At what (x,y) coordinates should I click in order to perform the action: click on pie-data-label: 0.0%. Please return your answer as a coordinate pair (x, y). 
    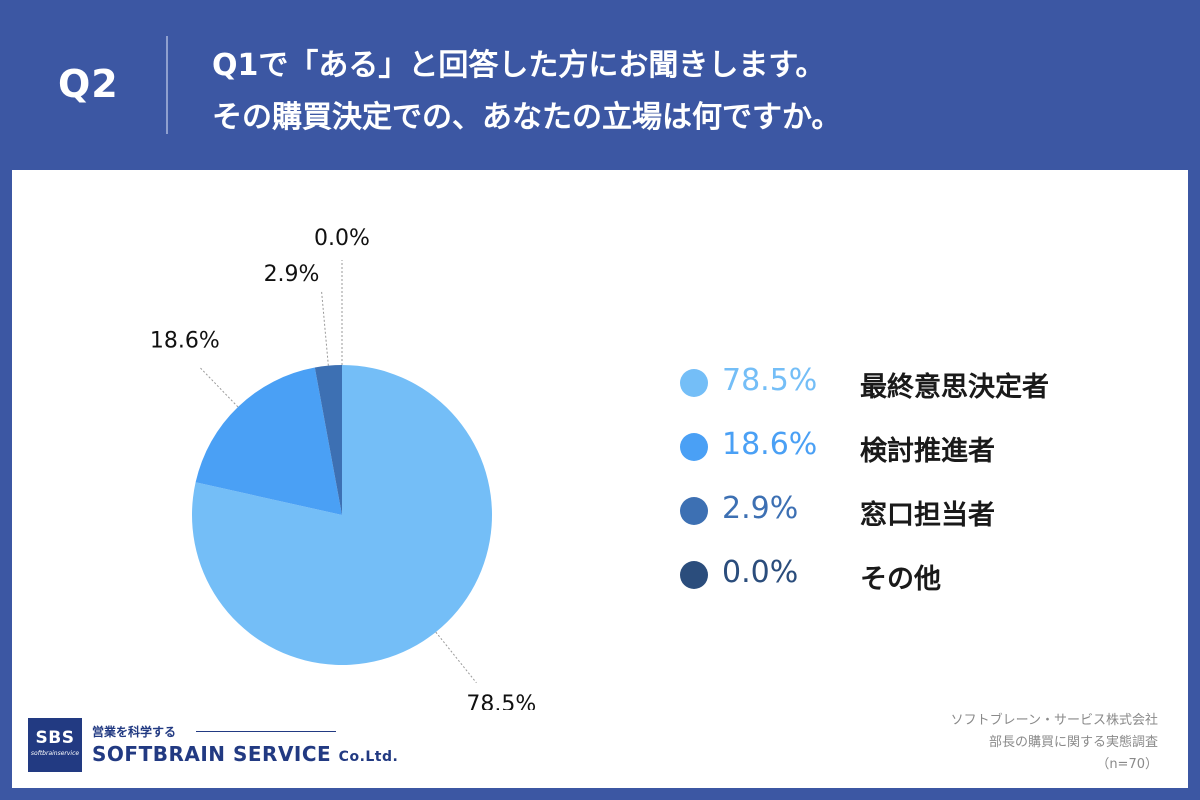
    Looking at the image, I should click on (342, 238).